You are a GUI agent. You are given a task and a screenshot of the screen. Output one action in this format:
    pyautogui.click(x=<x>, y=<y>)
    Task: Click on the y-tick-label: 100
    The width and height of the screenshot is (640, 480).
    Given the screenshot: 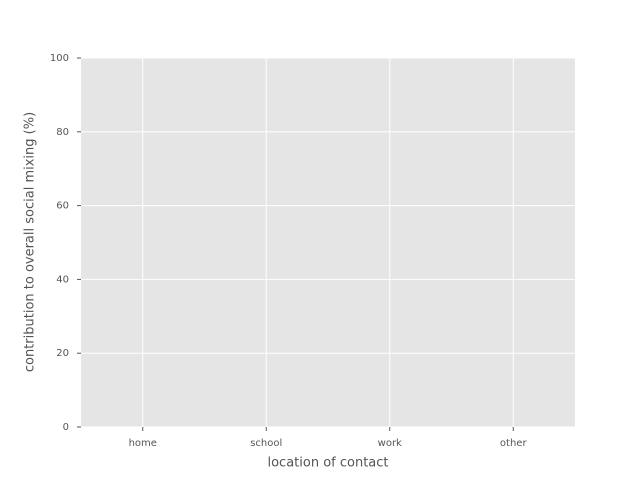 What is the action you would take?
    pyautogui.click(x=59, y=58)
    